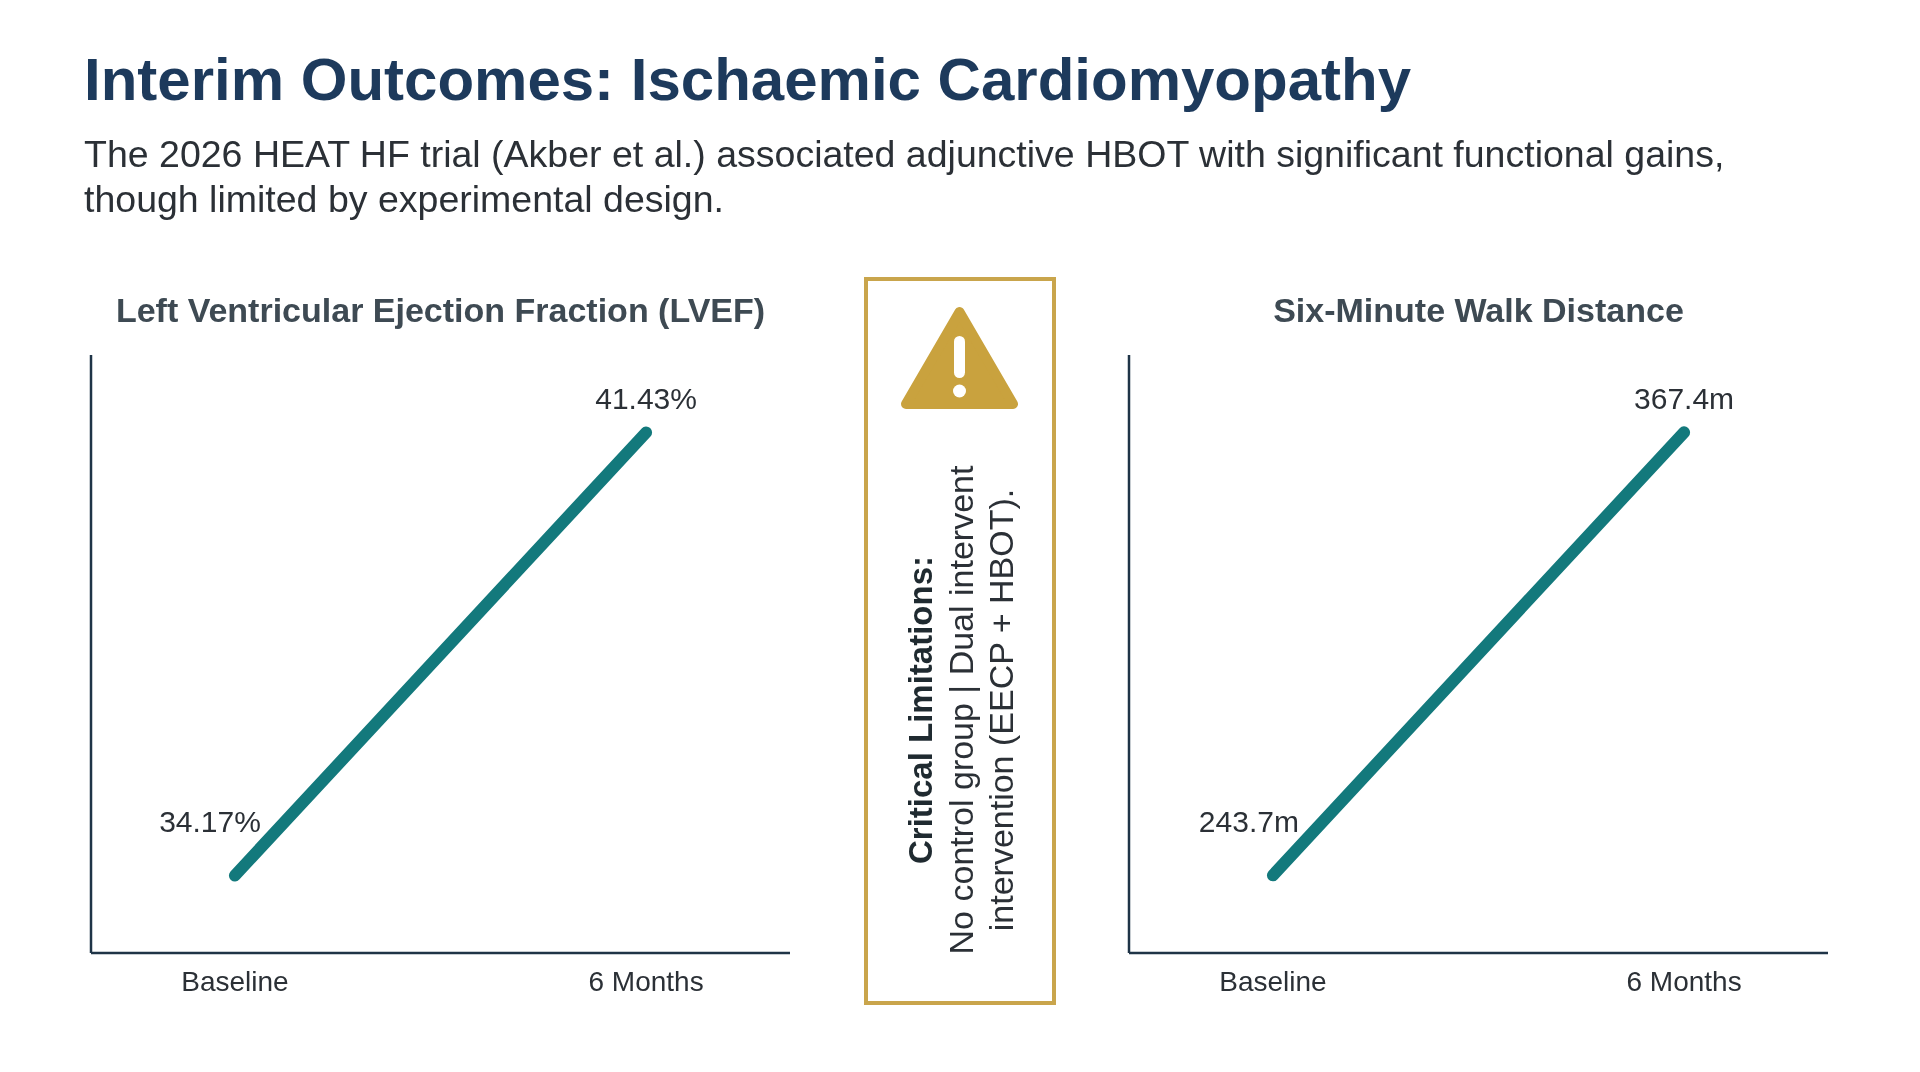  I want to click on text: No control group | Dual intervent intervention (EECP + HBOT)., so click(981, 710).